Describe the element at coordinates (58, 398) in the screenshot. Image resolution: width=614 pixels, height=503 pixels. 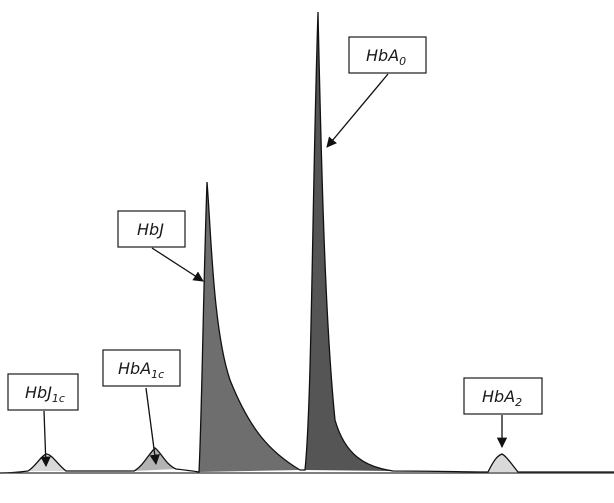
I see `label-hbj1c-sub: 1c` at that location.